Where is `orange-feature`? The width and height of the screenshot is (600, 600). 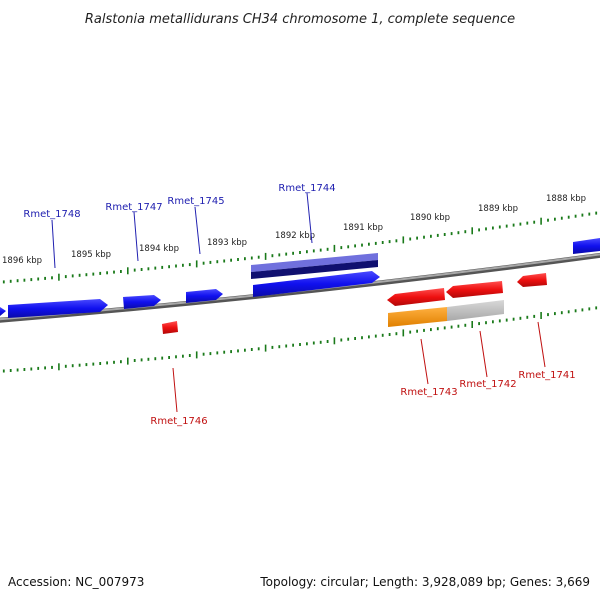
orange-feature is located at coordinates (417, 317).